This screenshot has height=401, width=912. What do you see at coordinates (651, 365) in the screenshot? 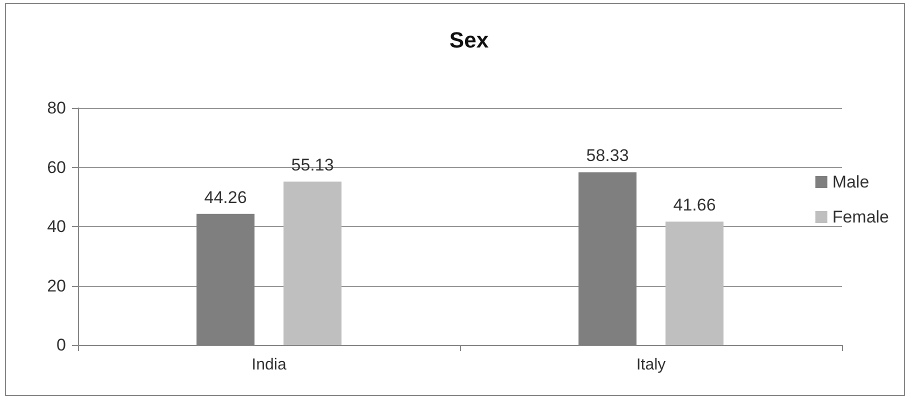
I see `x-tick-label: Italy` at bounding box center [651, 365].